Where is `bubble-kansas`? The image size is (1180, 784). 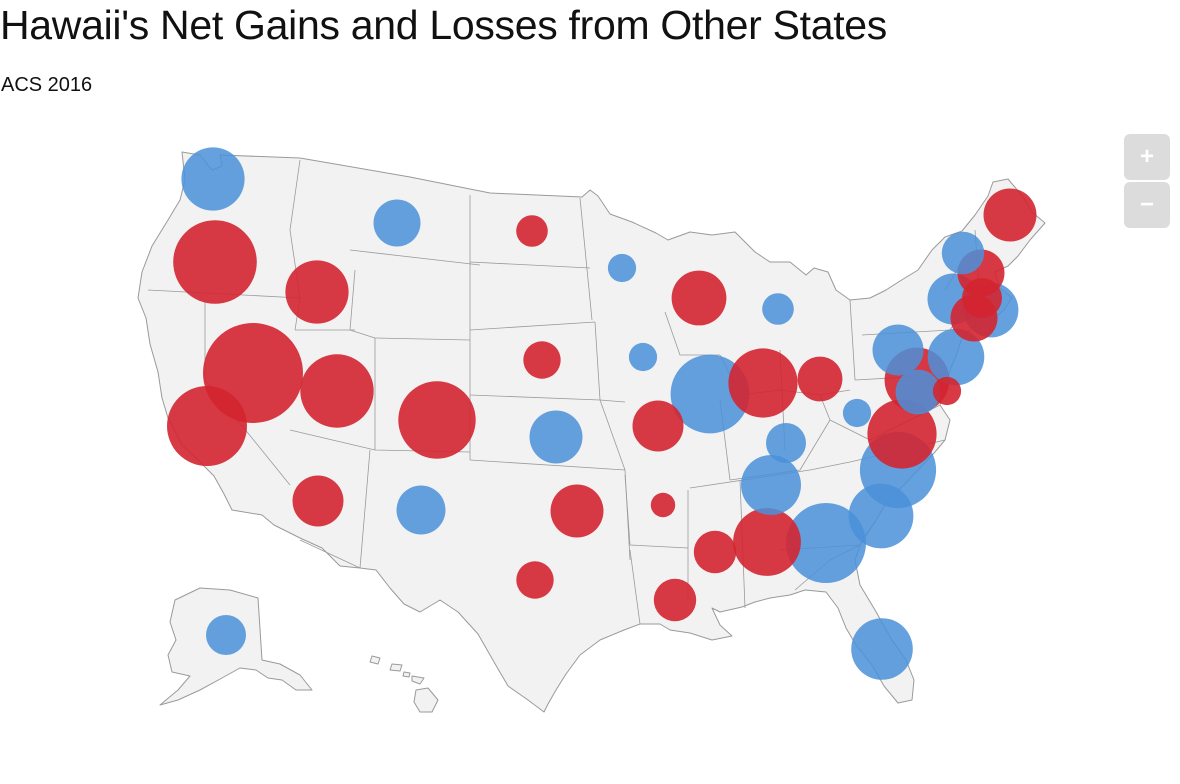
bubble-kansas is located at coordinates (556, 437).